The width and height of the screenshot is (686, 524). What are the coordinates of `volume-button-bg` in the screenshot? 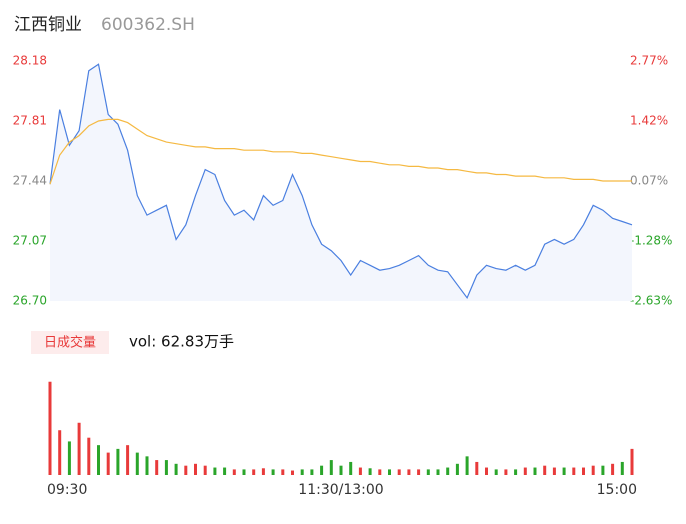 It's located at (70, 342).